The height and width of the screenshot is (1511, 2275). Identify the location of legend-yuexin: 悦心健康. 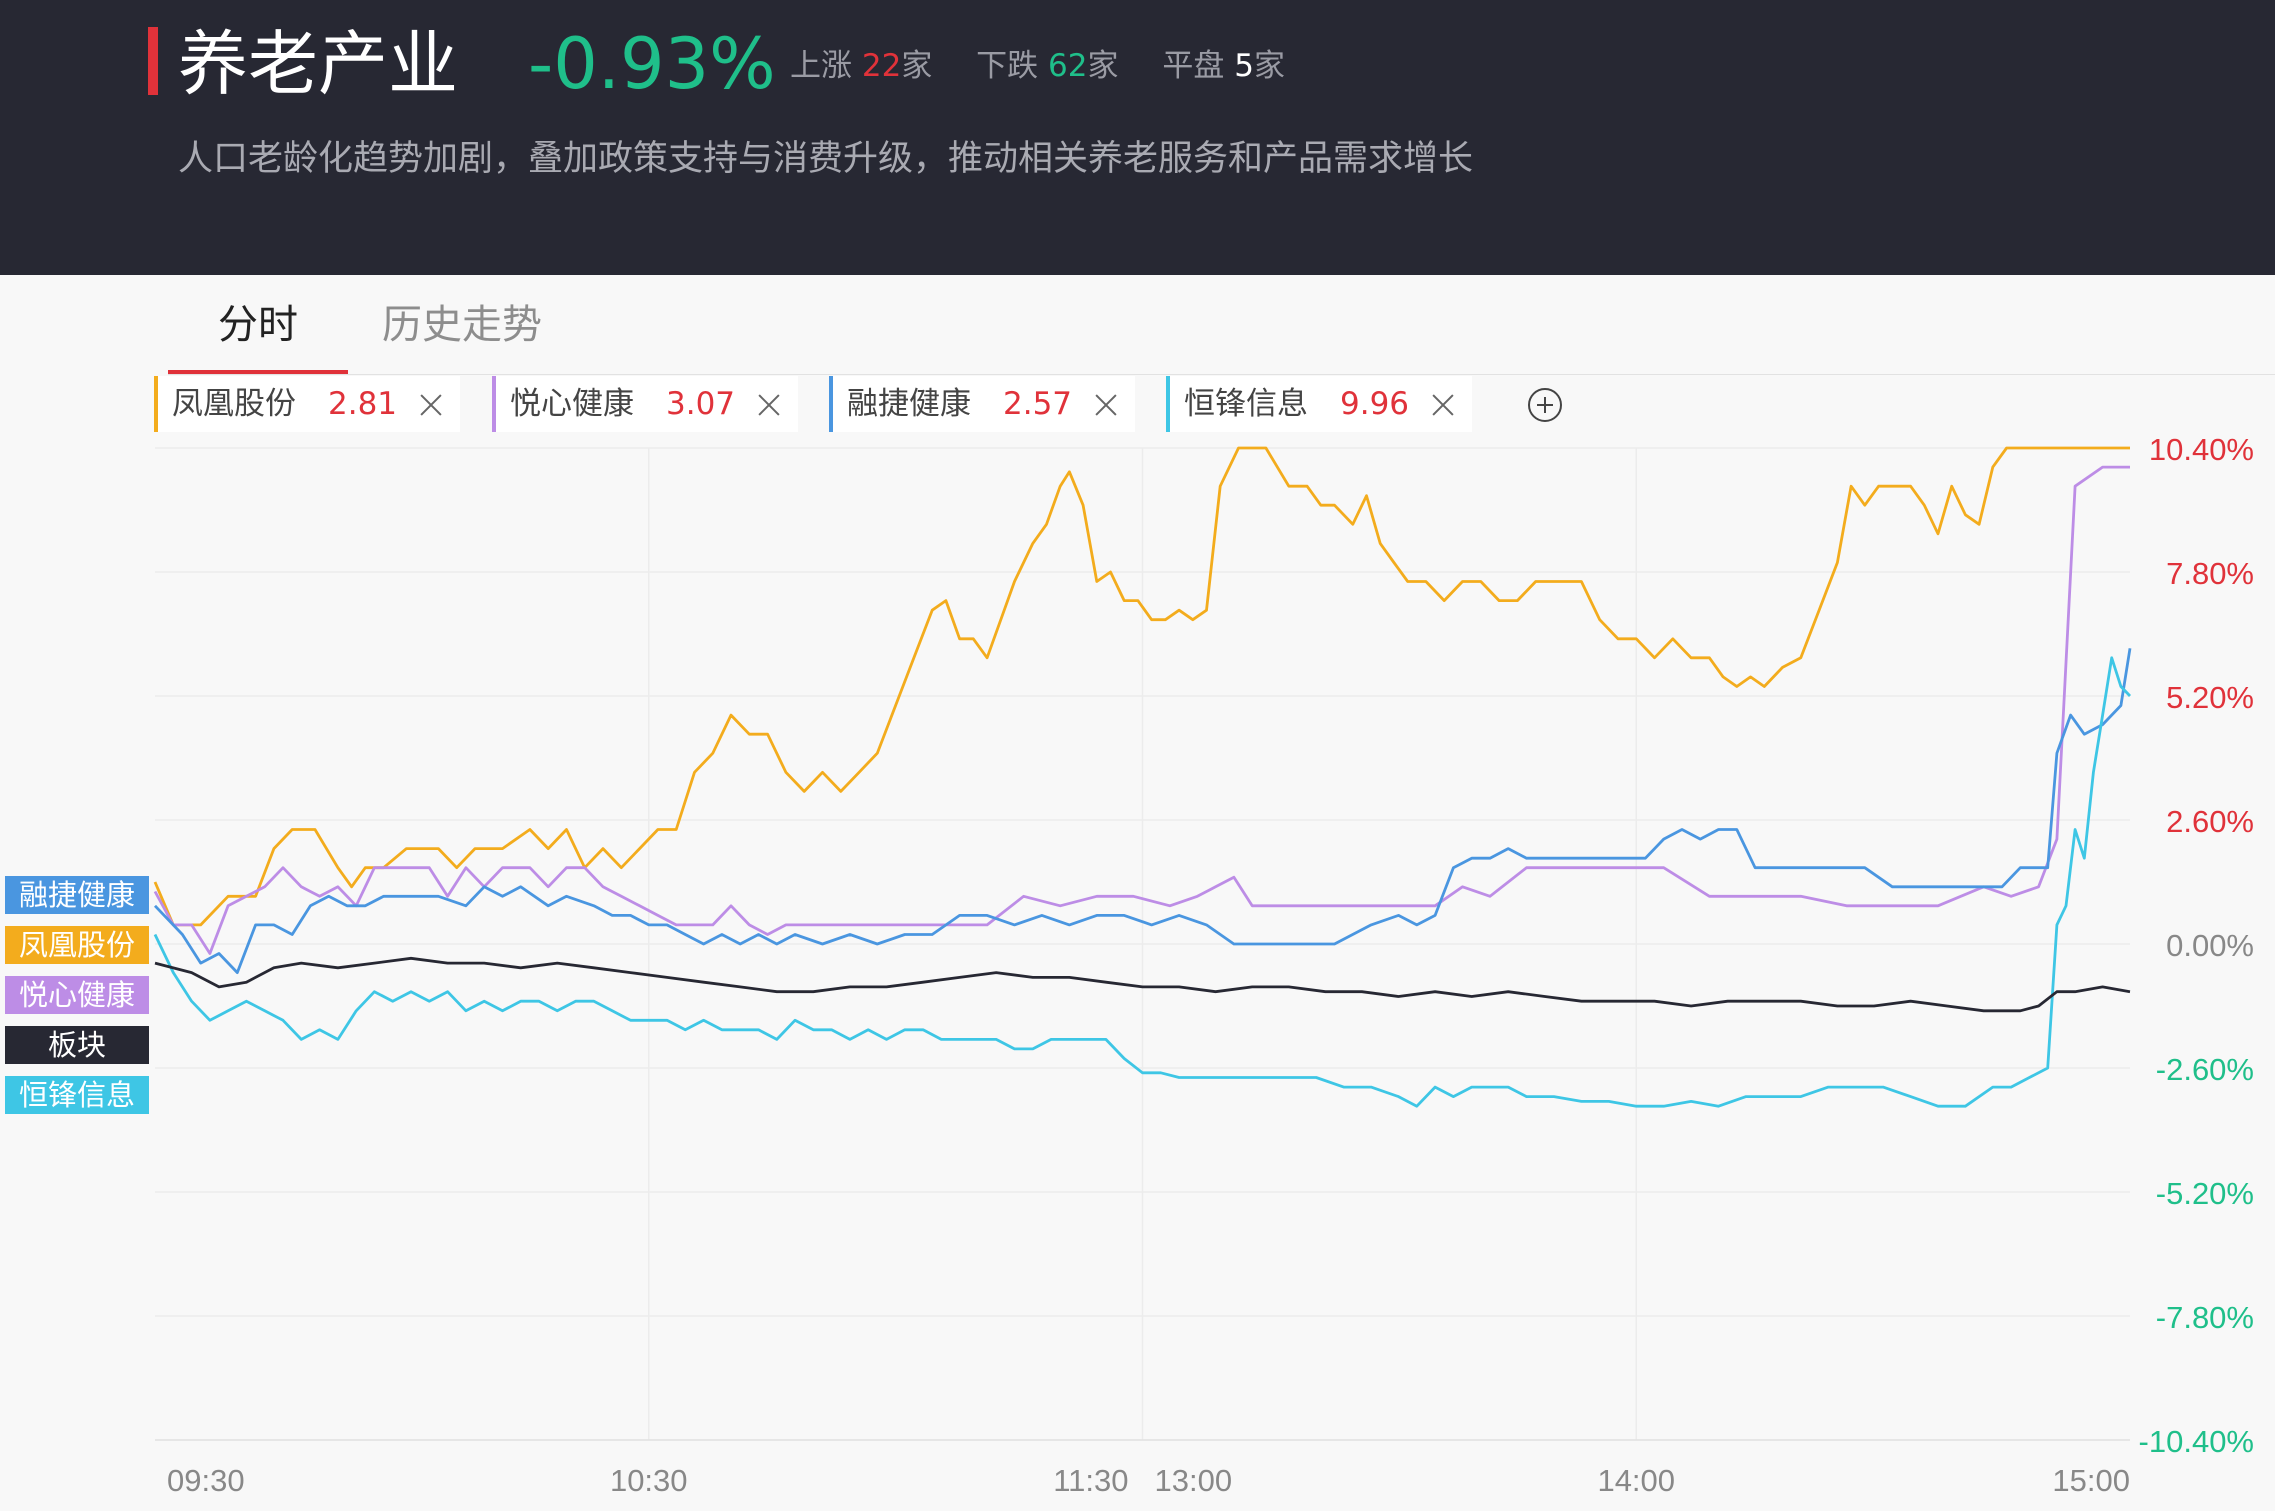
(77, 995).